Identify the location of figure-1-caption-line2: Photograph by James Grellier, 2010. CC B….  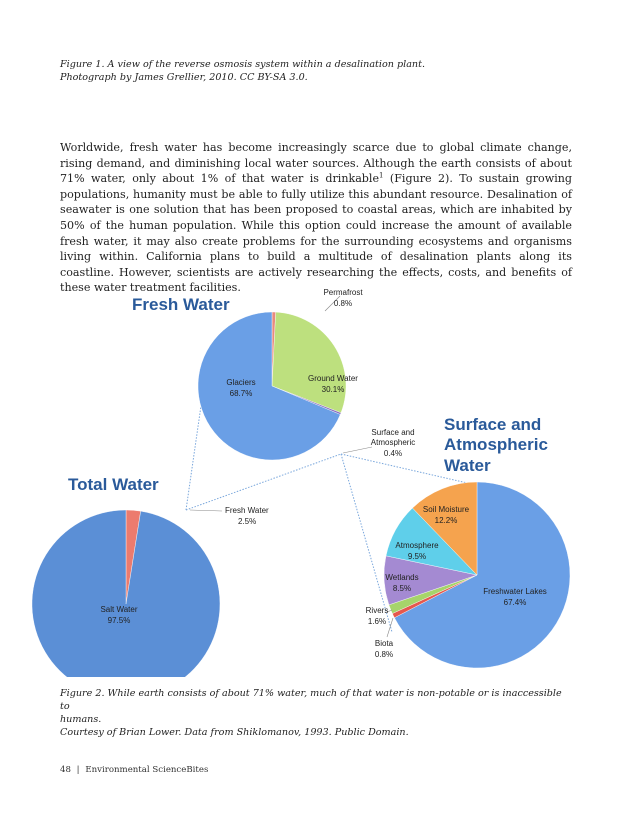
(184, 77).